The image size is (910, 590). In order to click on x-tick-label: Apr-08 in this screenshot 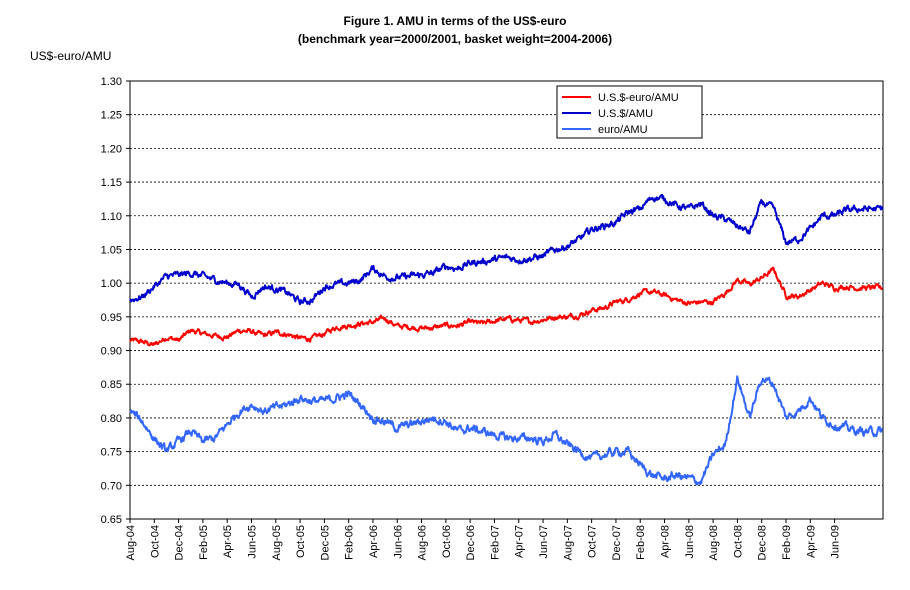, I will do `click(666, 541)`.